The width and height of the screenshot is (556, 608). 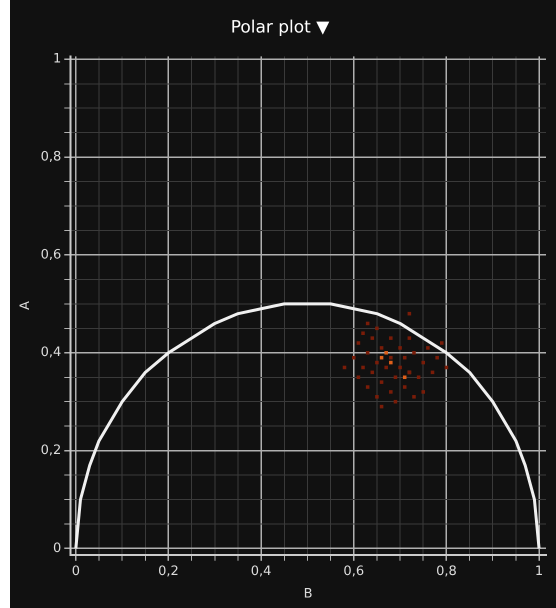 I want to click on x-tick-label: 0,4, so click(x=261, y=571).